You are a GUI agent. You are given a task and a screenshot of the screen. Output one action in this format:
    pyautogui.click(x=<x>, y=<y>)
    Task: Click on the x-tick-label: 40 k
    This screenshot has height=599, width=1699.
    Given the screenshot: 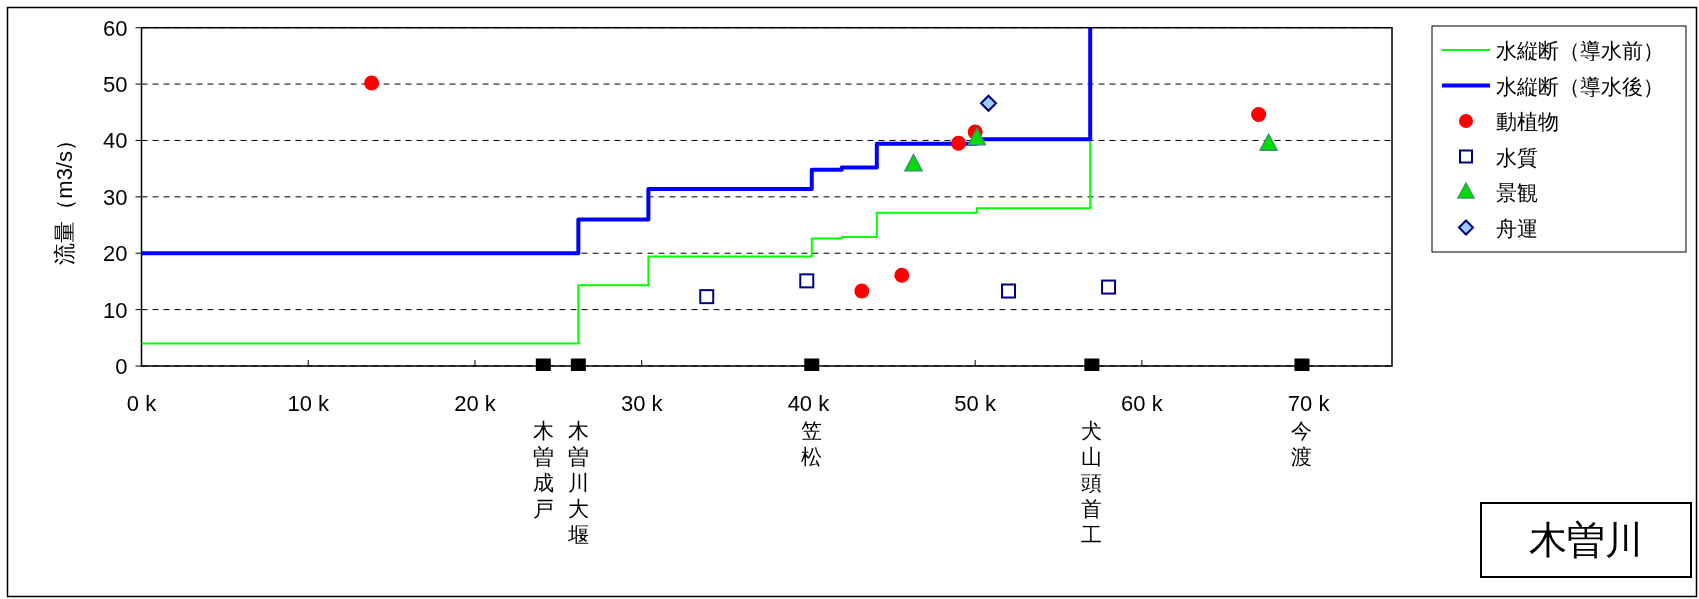 What is the action you would take?
    pyautogui.click(x=809, y=403)
    